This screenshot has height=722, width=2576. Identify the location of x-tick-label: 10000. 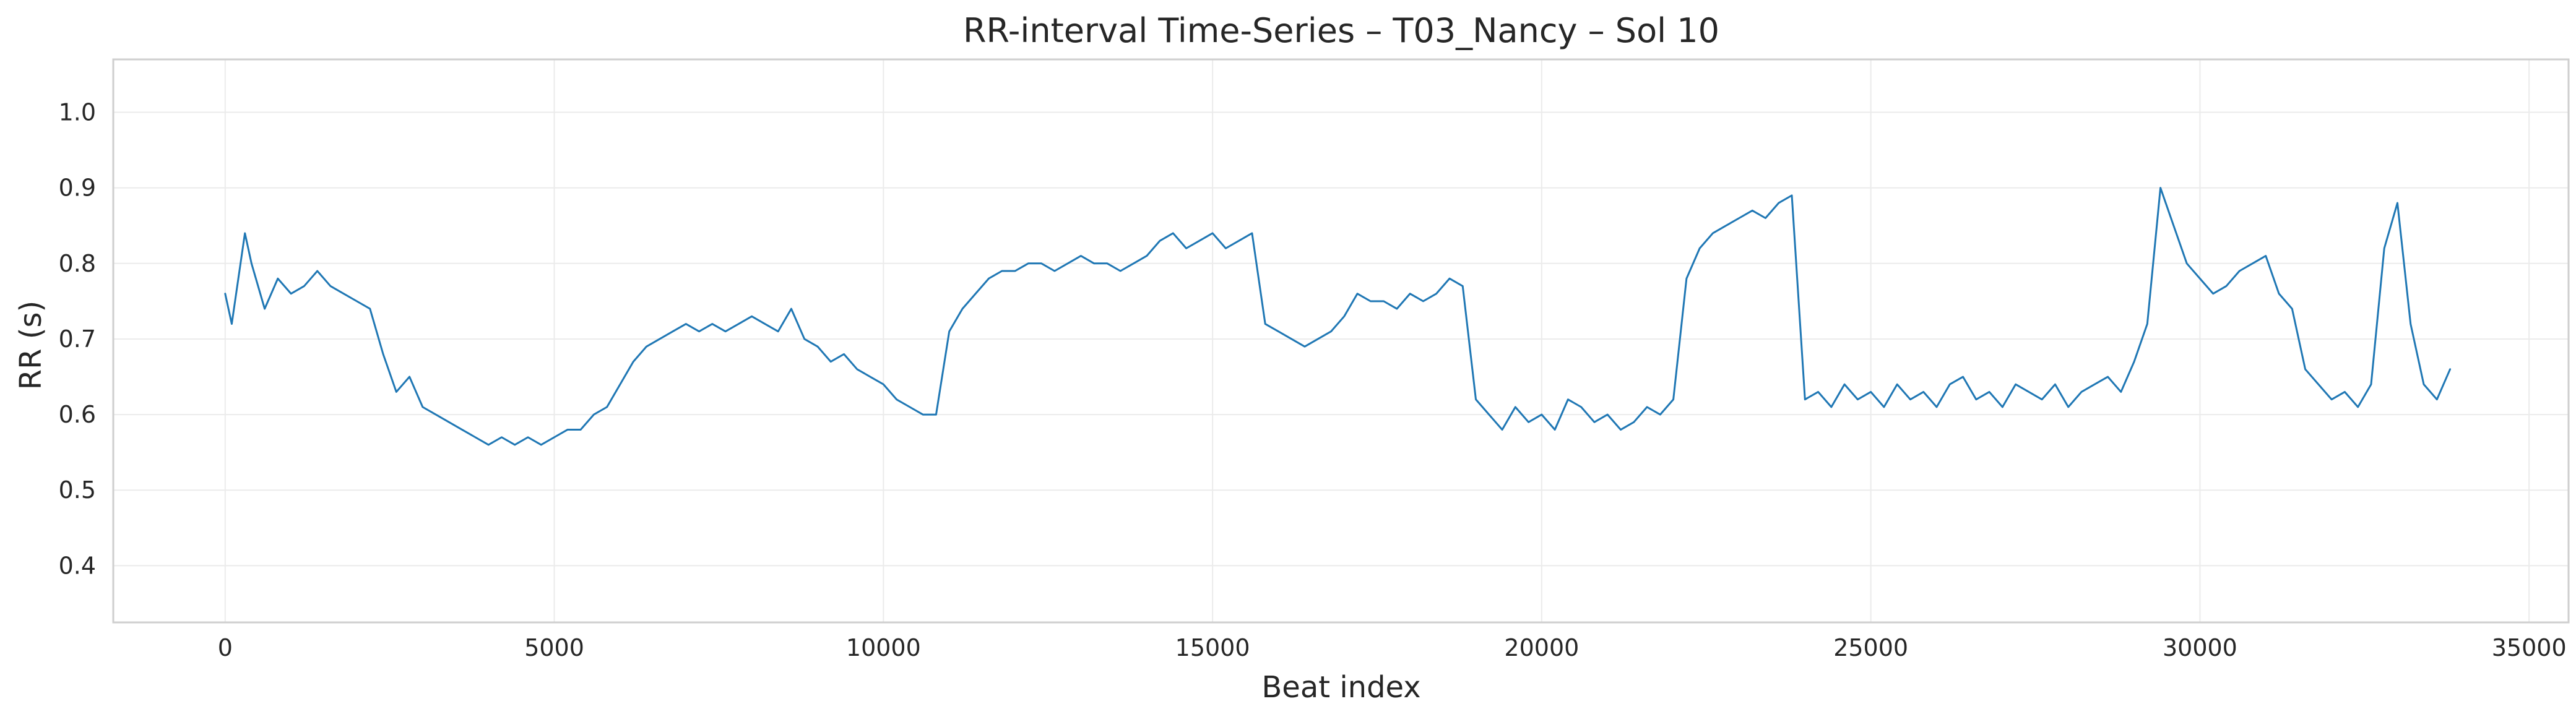
(883, 647).